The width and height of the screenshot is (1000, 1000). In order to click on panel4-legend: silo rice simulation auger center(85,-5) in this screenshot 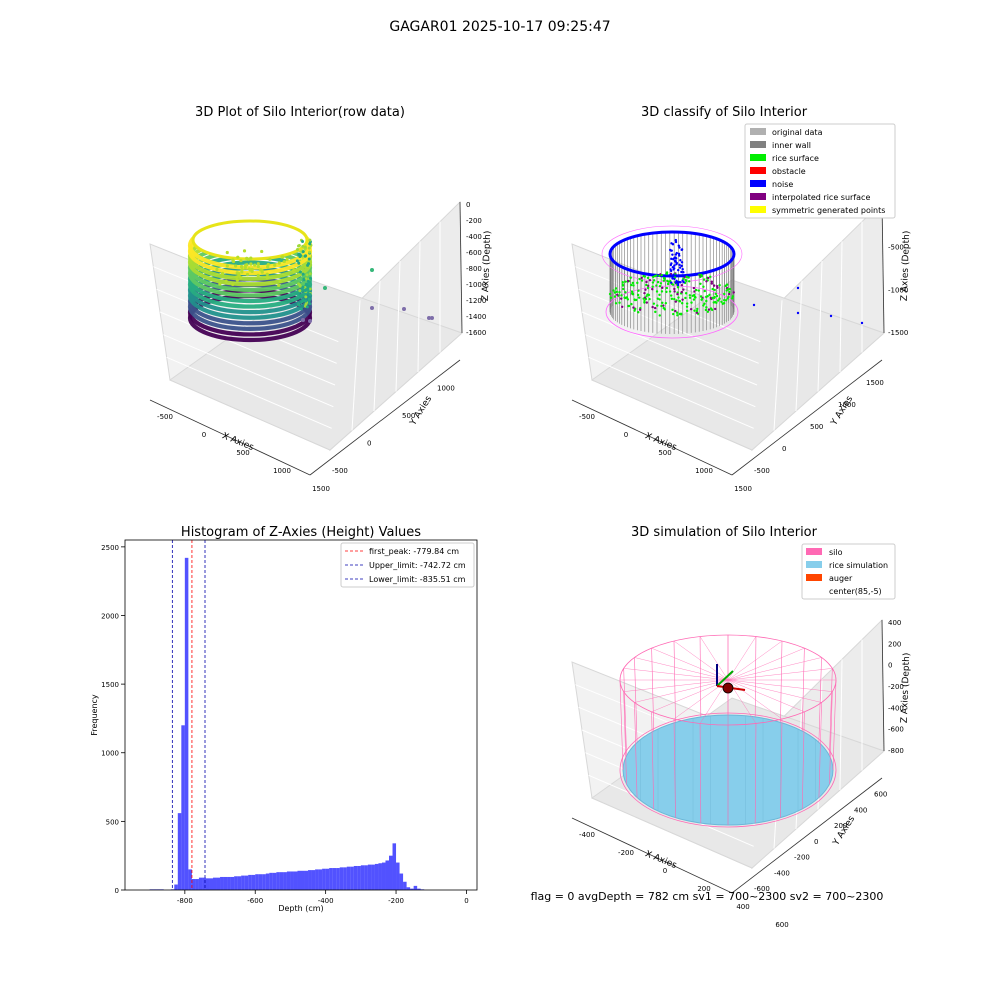, I will do `click(848, 571)`.